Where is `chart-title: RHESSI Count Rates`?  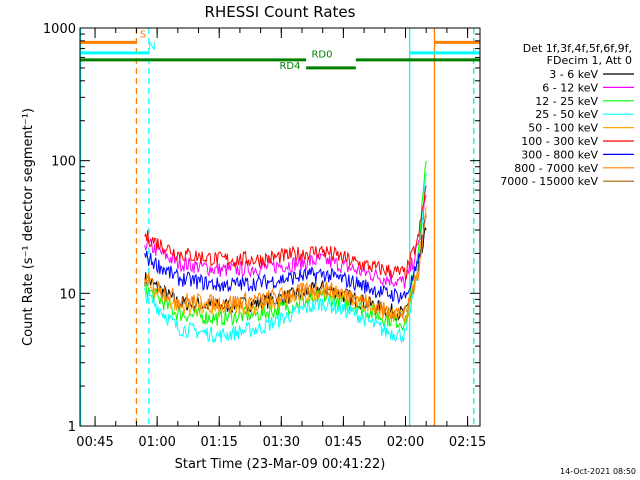 chart-title: RHESSI Count Rates is located at coordinates (280, 12).